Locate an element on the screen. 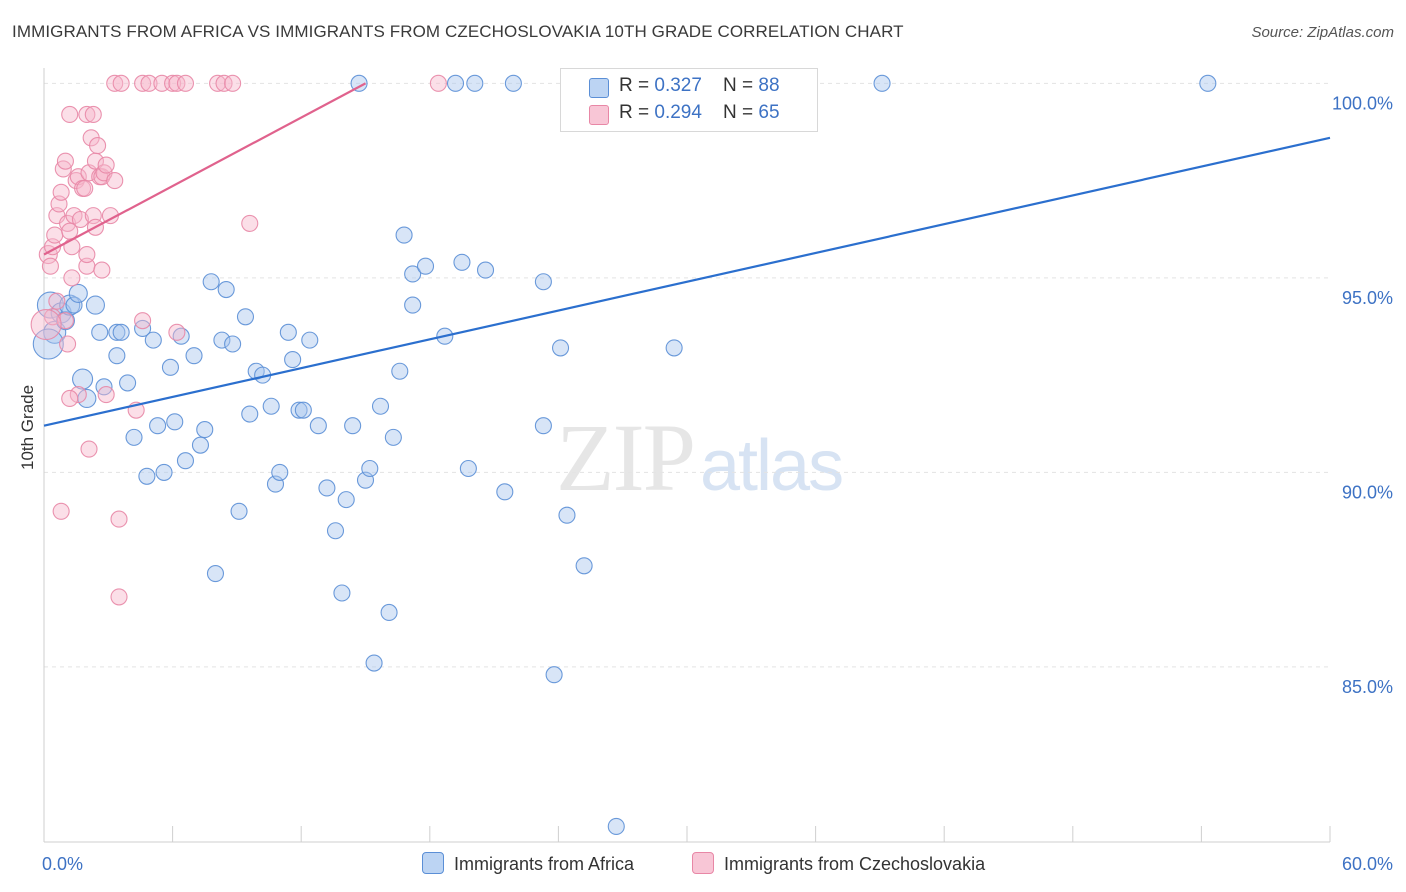 Image resolution: width=1406 pixels, height=892 pixels. stats-text-africa: R = 0.327 N = 88 is located at coordinates (699, 86).